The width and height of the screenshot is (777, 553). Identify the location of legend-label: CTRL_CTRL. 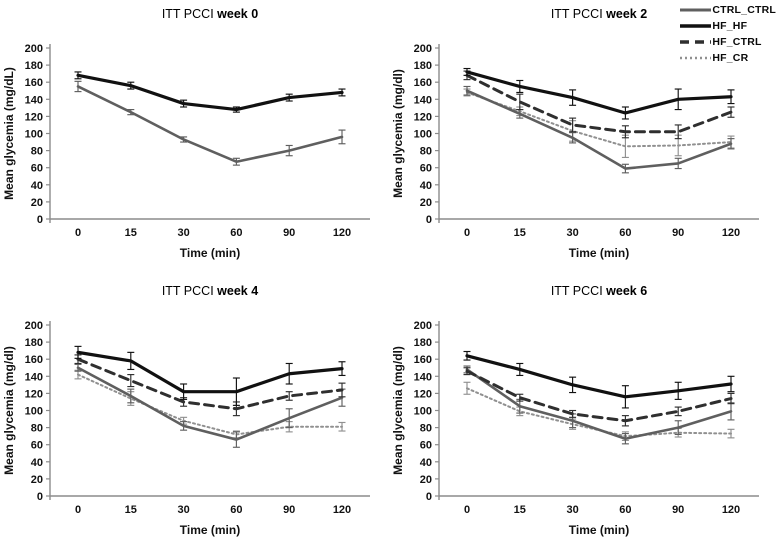
(744, 10).